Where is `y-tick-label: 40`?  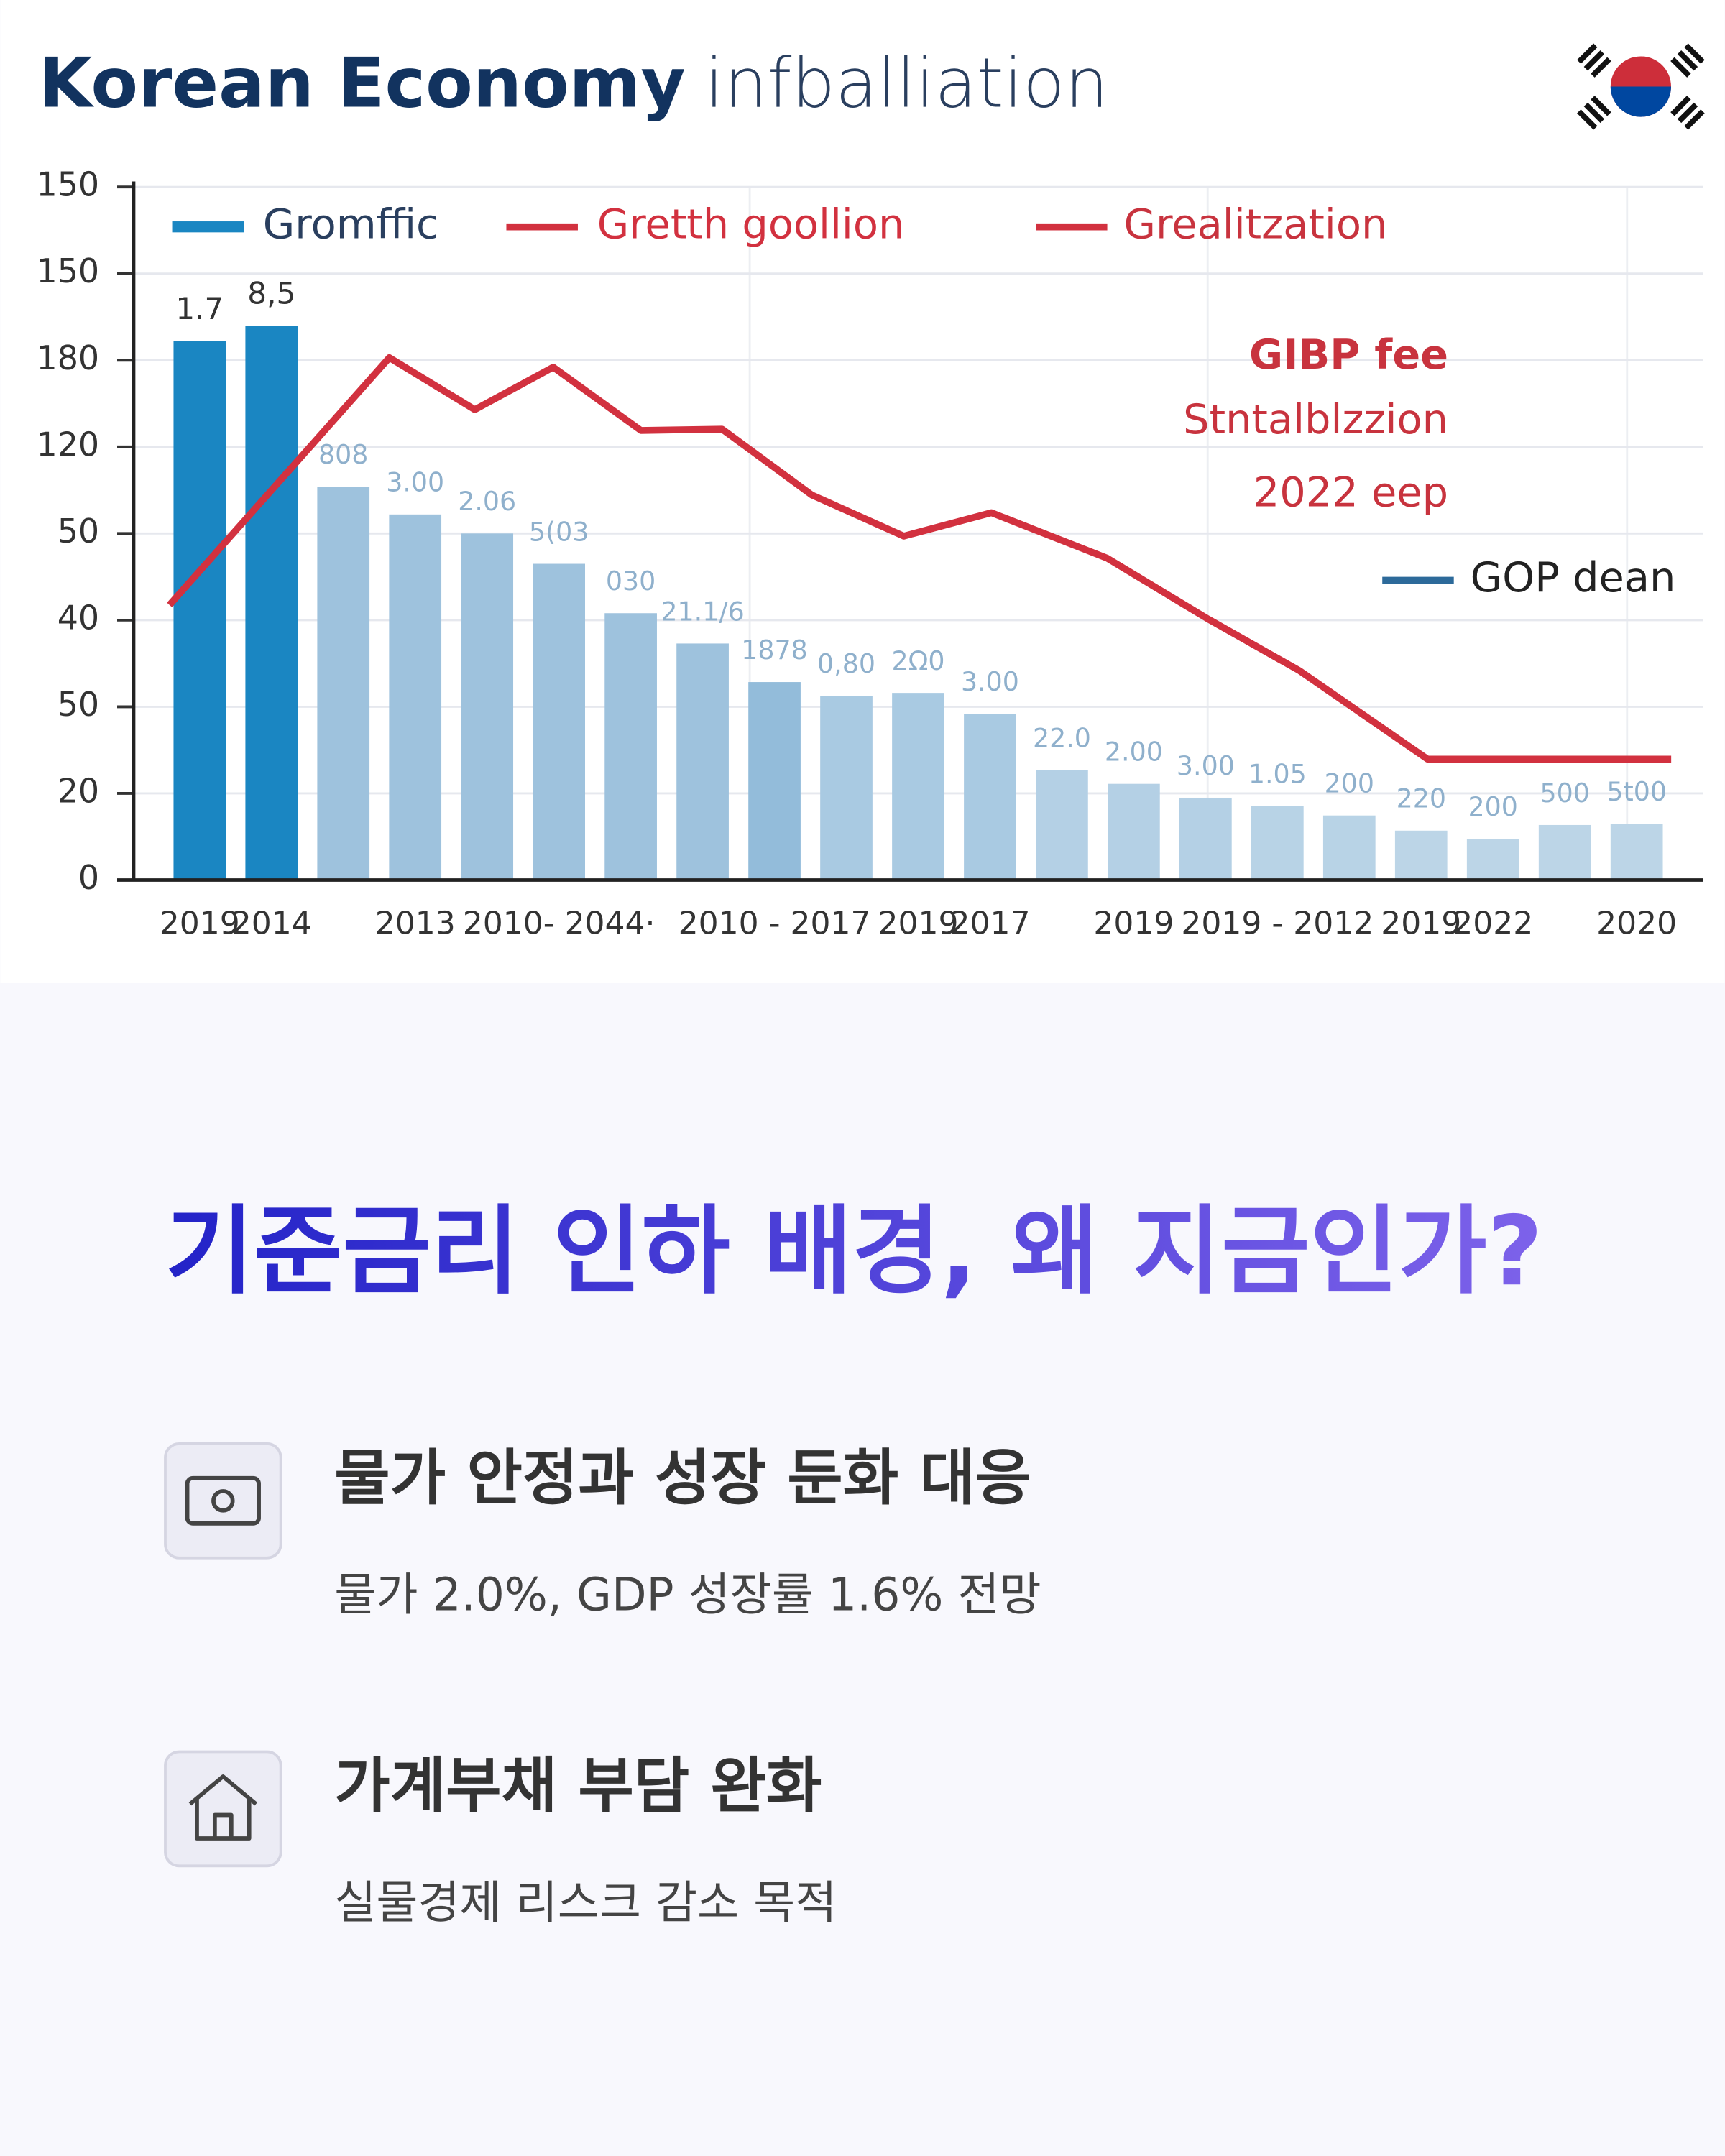 y-tick-label: 40 is located at coordinates (78, 617).